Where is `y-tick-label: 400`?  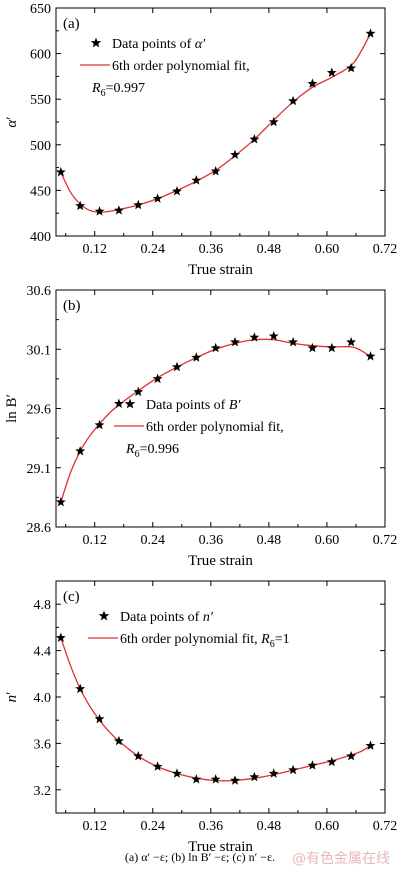
y-tick-label: 400 is located at coordinates (40, 237).